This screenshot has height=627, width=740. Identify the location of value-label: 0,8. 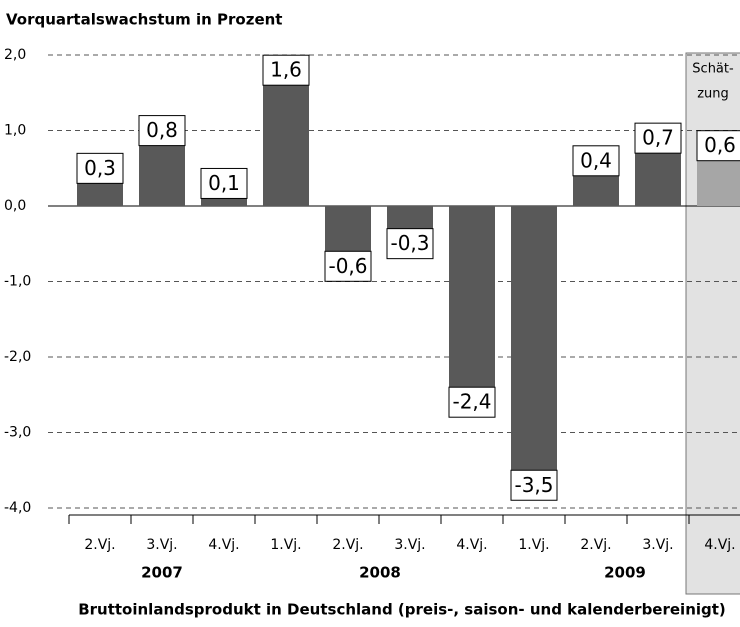
(162, 130).